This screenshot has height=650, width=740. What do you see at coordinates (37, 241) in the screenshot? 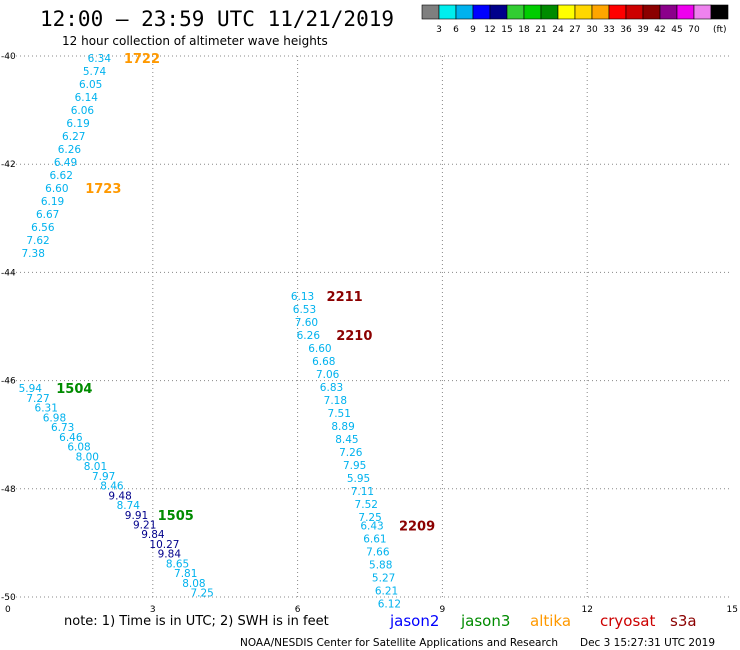
I see `wave-height-point: 7.62` at bounding box center [37, 241].